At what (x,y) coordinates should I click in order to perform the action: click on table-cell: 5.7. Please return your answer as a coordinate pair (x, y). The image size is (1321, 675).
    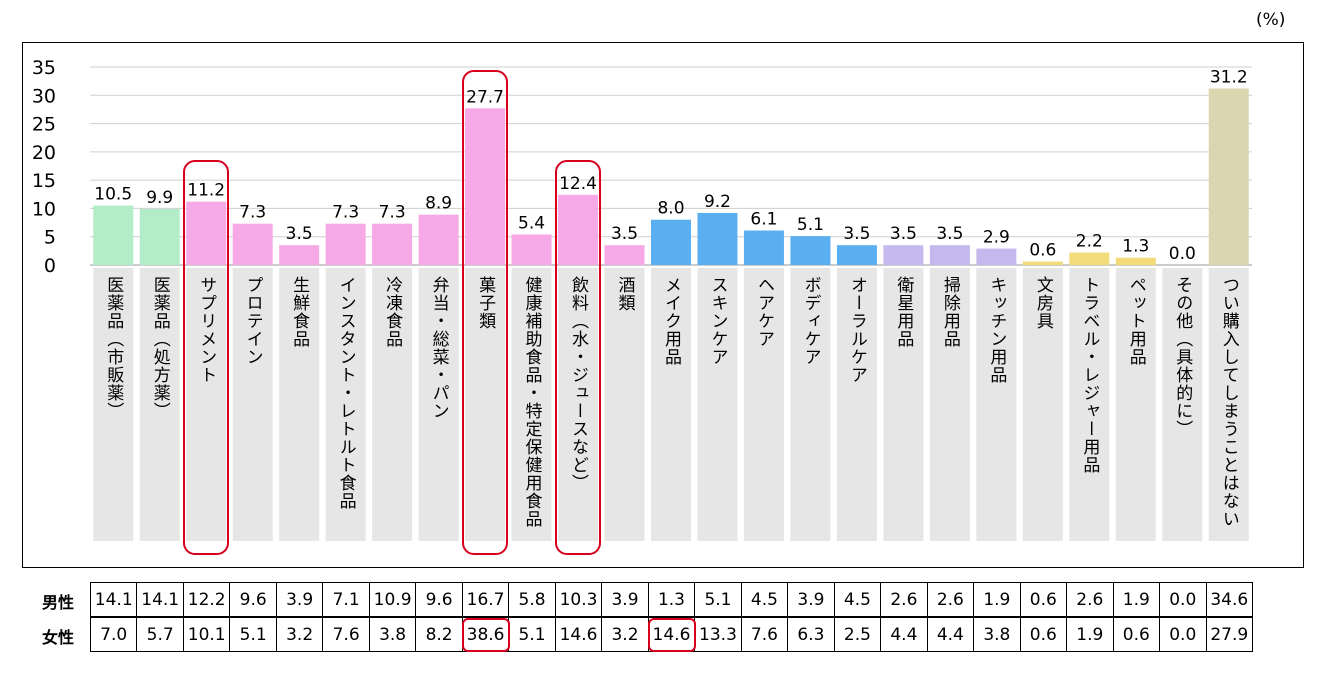
    Looking at the image, I should click on (160, 634).